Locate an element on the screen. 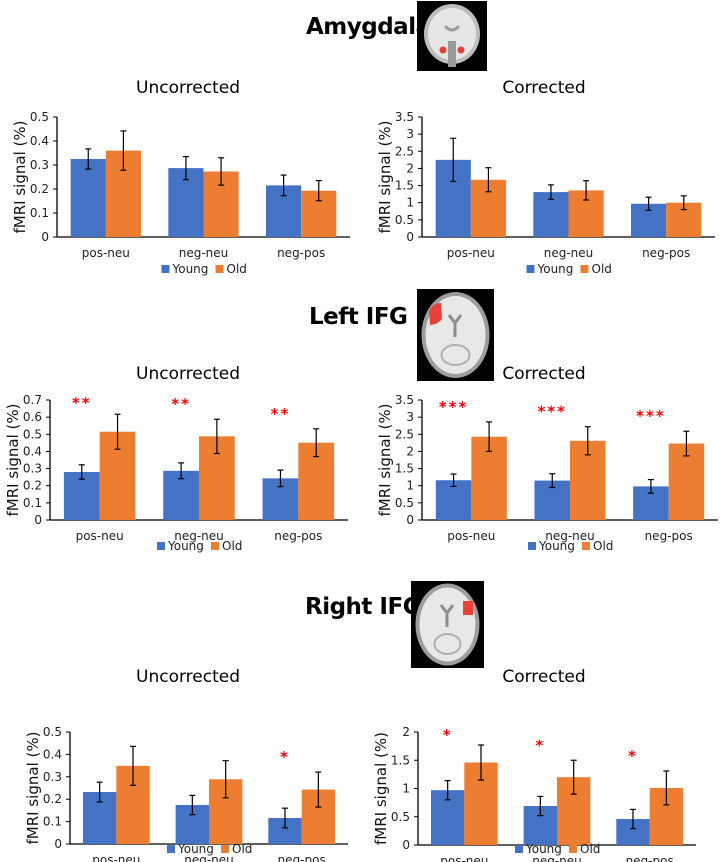  significance-stars: *** is located at coordinates (454, 407).